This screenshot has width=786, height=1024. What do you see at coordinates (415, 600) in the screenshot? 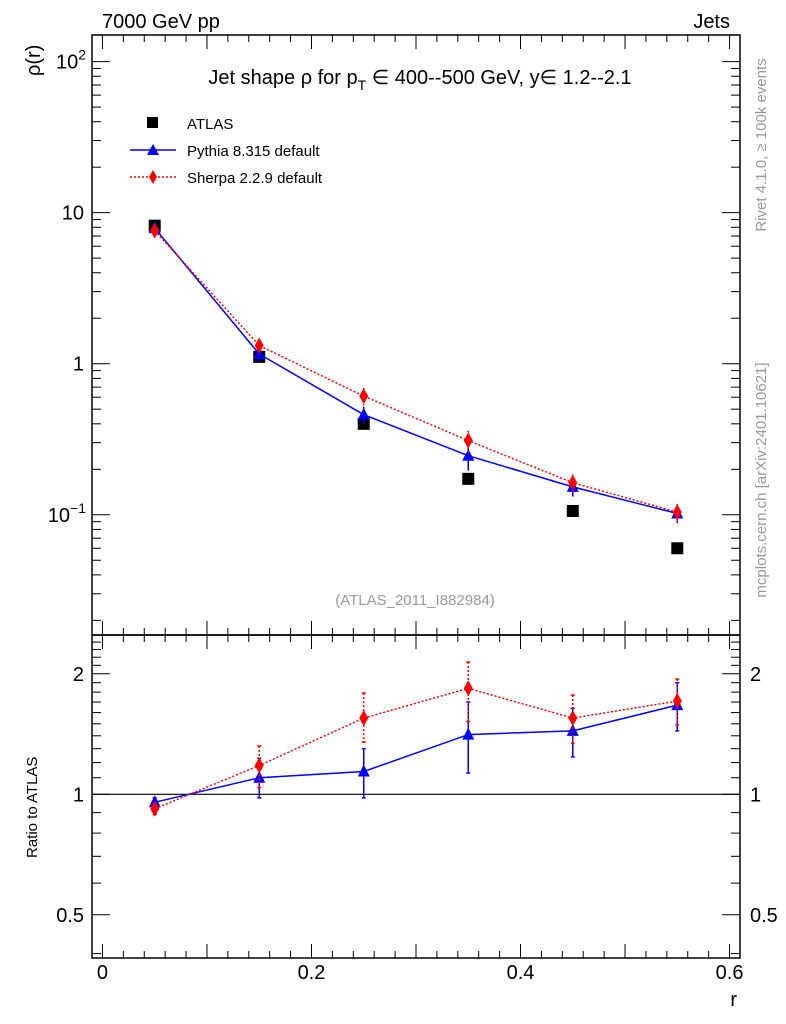
I see `analysis-id: (ATLAS_2011_I882984)` at bounding box center [415, 600].